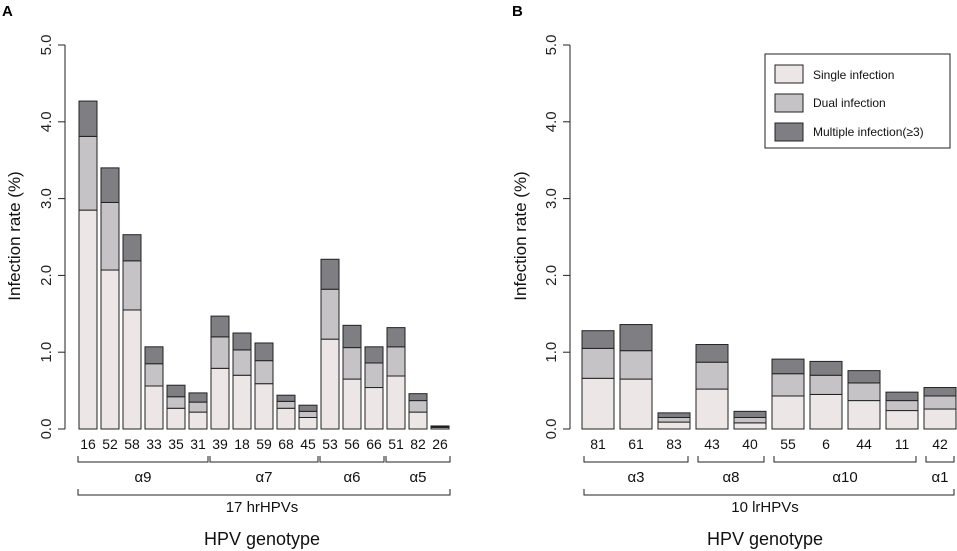 The height and width of the screenshot is (551, 957). Describe the element at coordinates (598, 339) in the screenshot. I see `panel-b-bar-81-multiple` at that location.